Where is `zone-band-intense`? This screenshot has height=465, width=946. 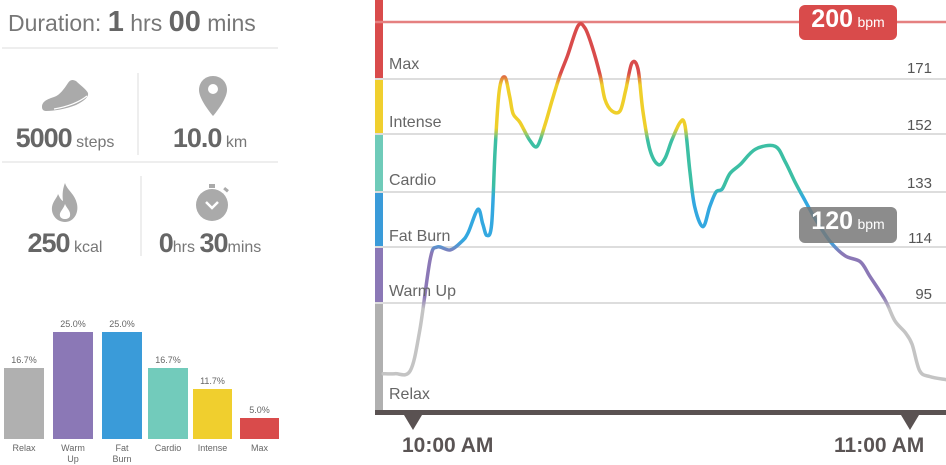
zone-band-intense is located at coordinates (379, 106).